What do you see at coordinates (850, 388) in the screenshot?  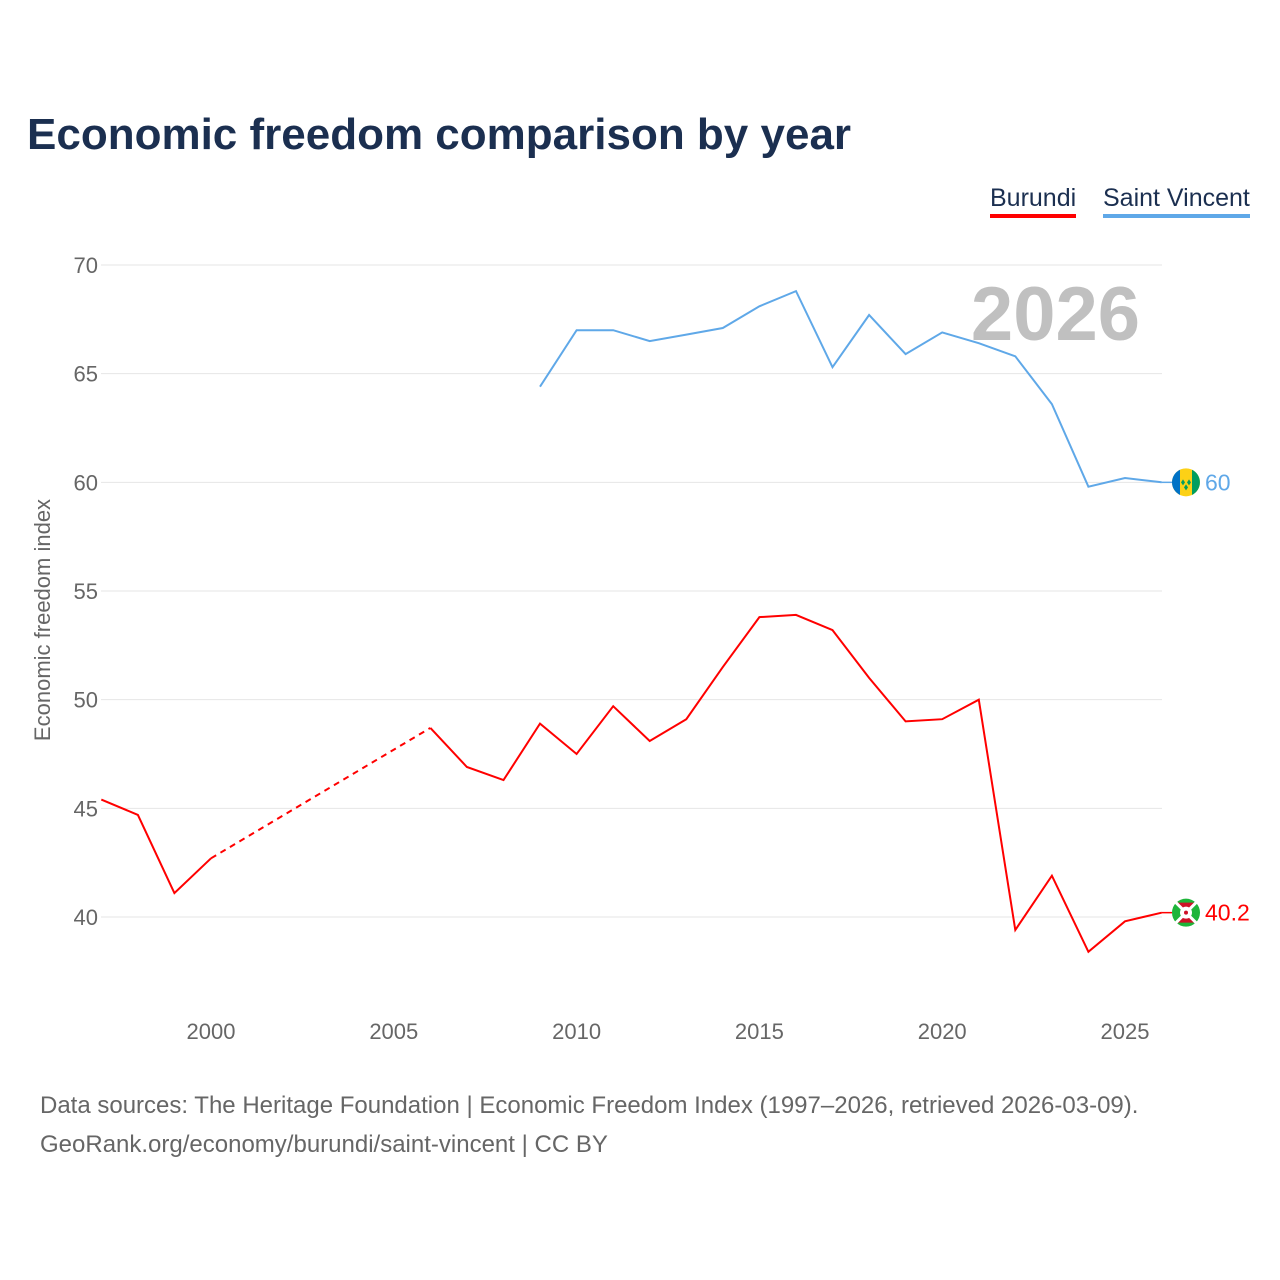 I see `series-line-saint-vincent` at bounding box center [850, 388].